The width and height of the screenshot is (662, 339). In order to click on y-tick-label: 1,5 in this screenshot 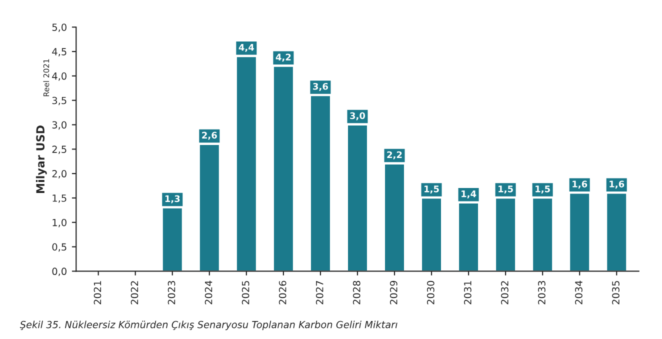, I will do `click(59, 198)`.